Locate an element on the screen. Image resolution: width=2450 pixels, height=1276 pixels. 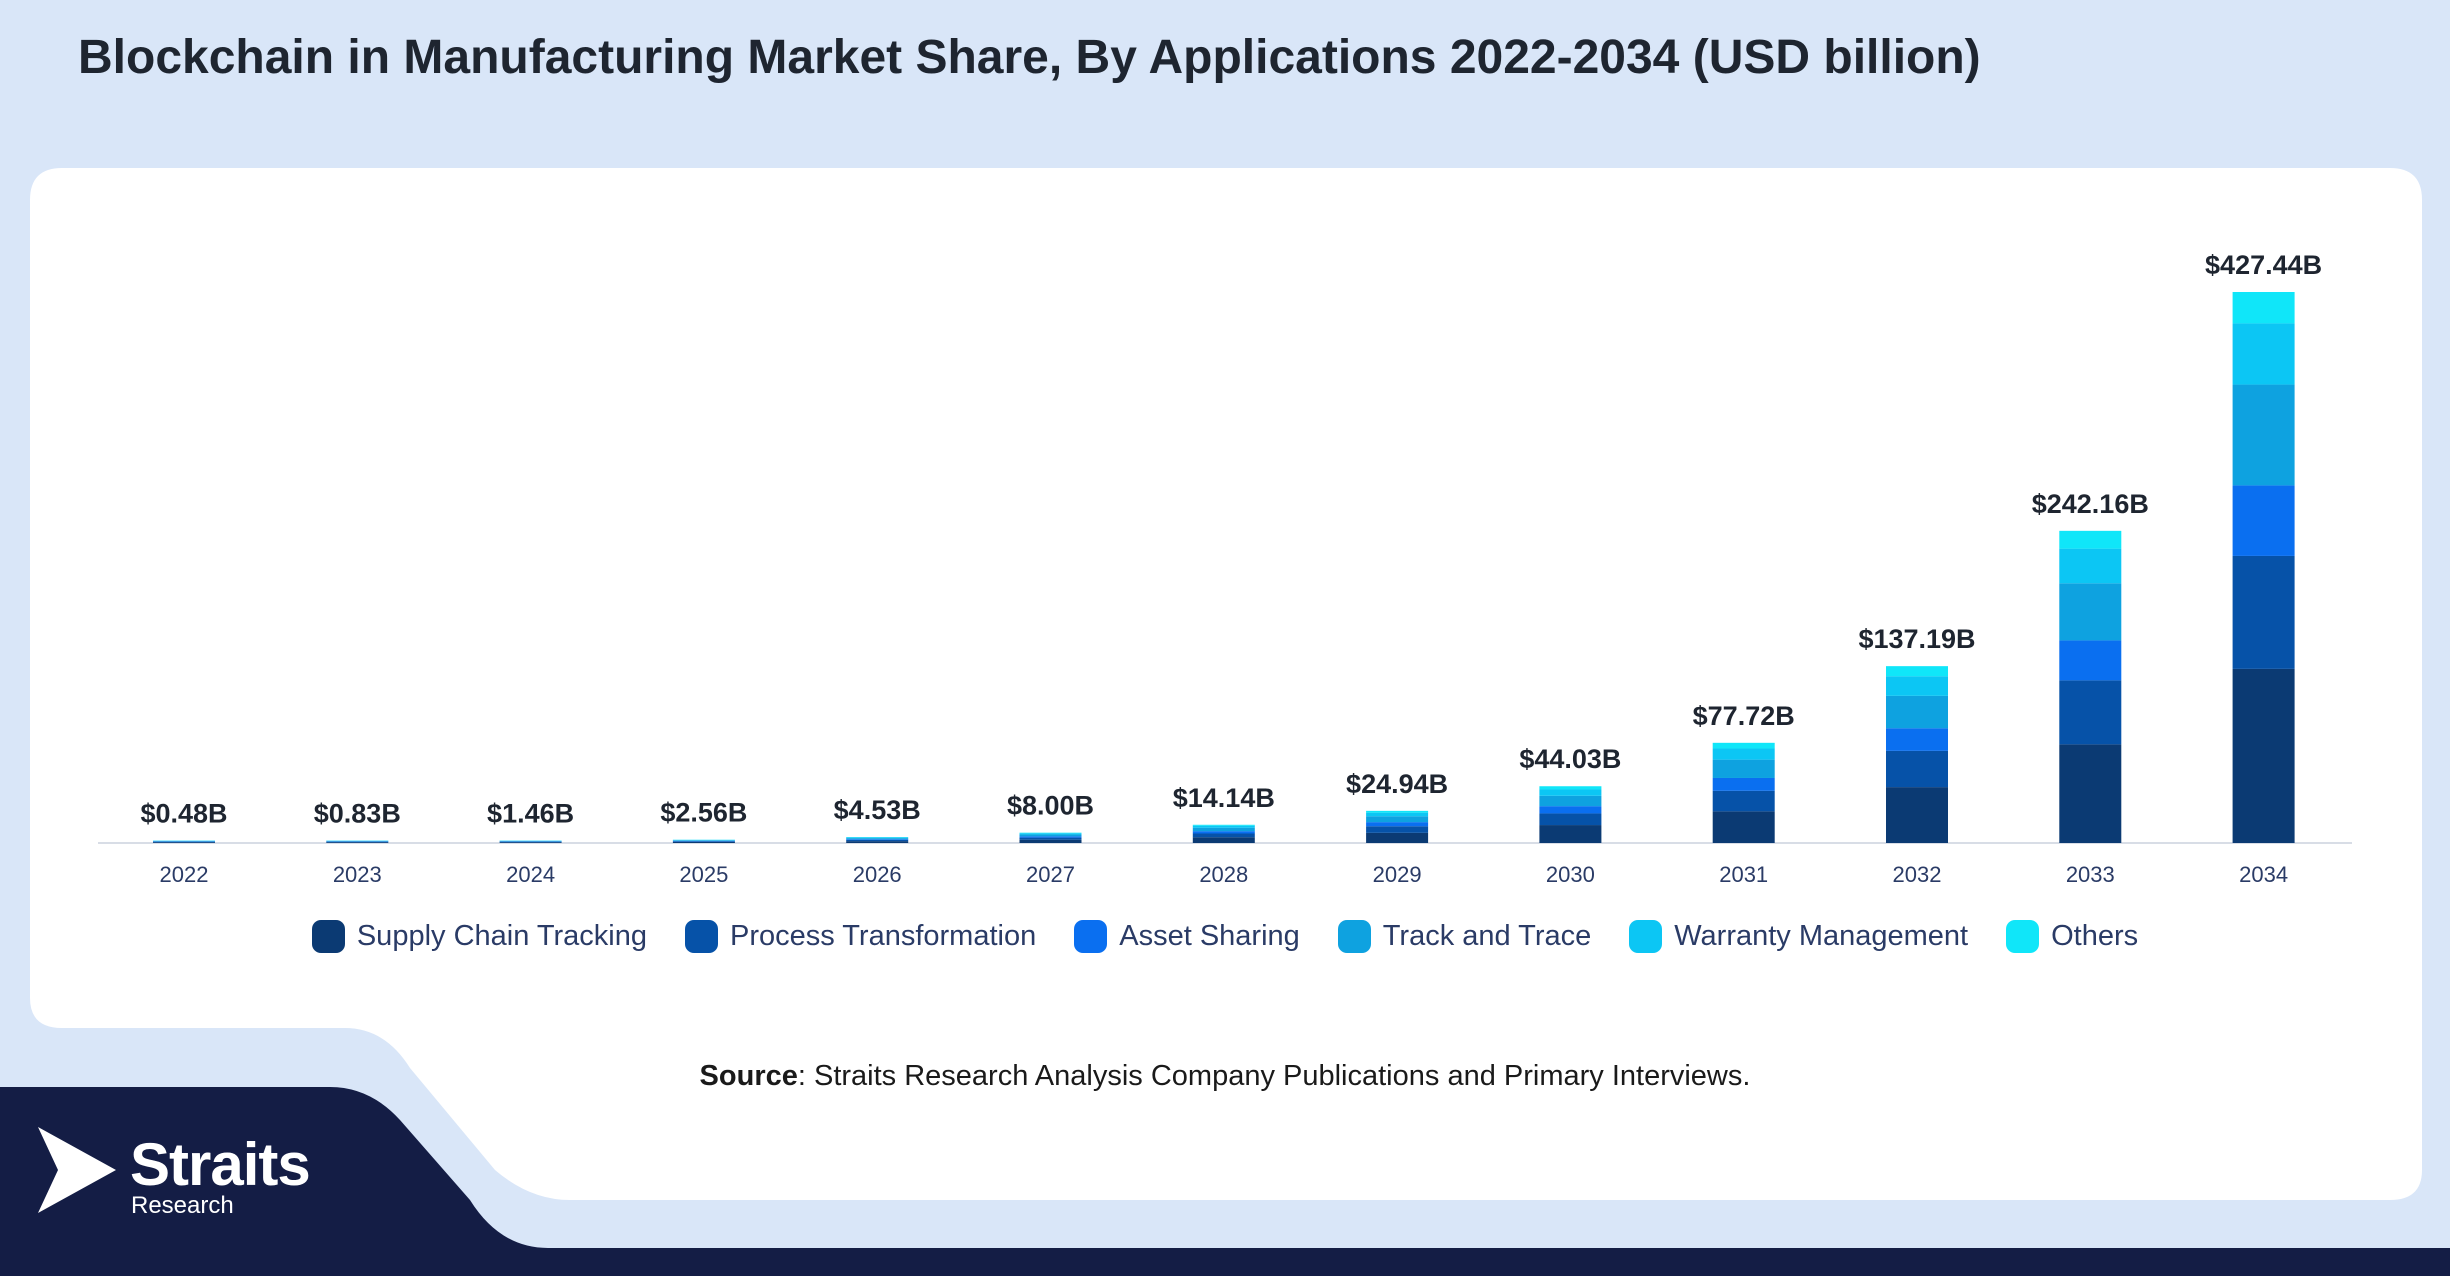
legend-label: Asset Sharing is located at coordinates (1209, 936).